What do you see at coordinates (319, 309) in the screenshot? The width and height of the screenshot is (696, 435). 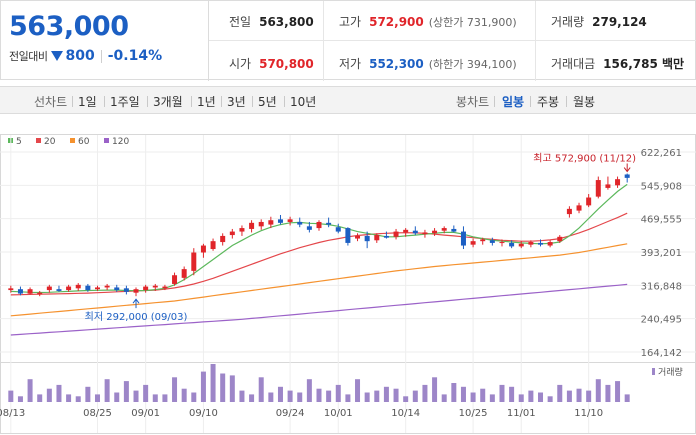 I see `ma120-line` at bounding box center [319, 309].